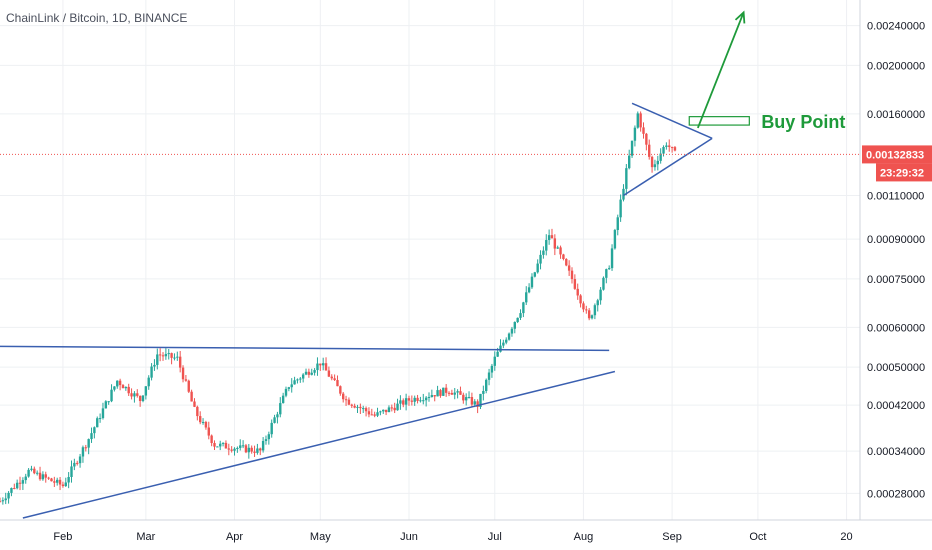  What do you see at coordinates (719, 121) in the screenshot?
I see `buy-point-box` at bounding box center [719, 121].